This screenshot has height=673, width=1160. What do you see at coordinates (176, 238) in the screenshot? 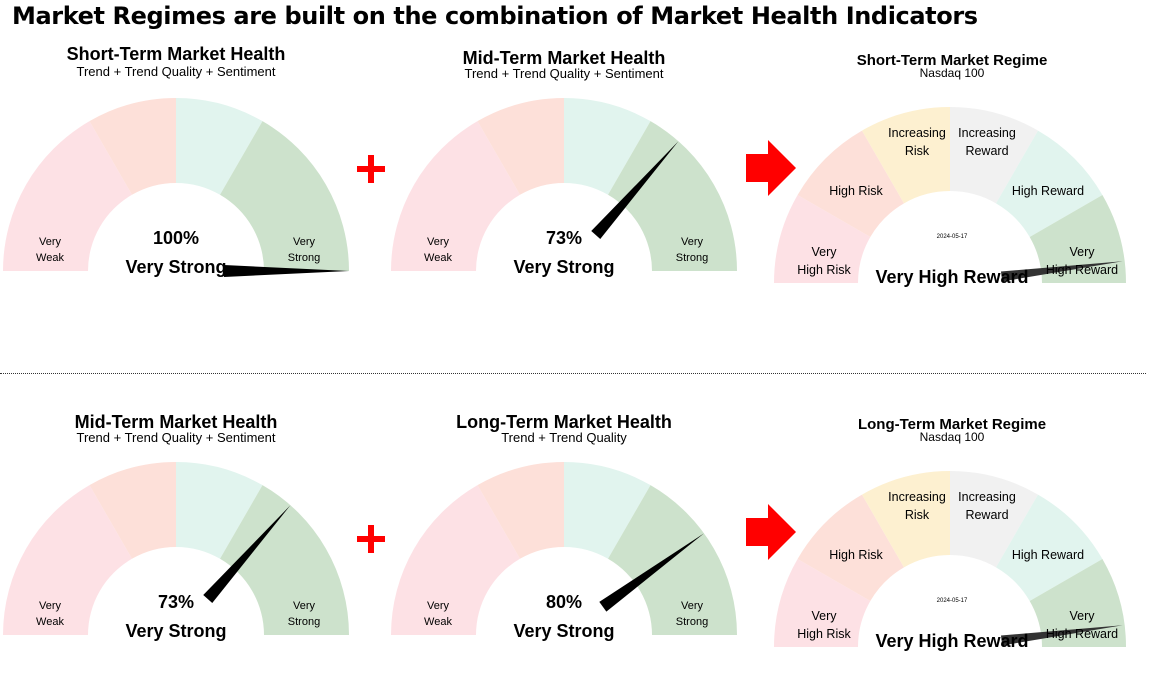
I see `gauge-value-label: 100%` at bounding box center [176, 238].